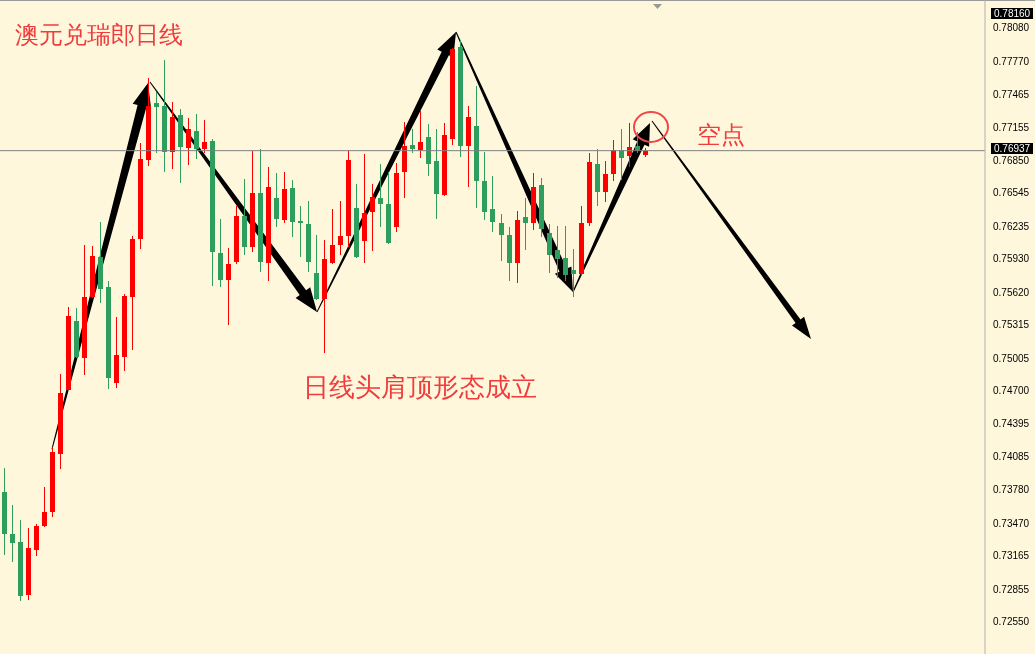 The width and height of the screenshot is (1035, 654). I want to click on text: 0.78160, so click(1012, 13).